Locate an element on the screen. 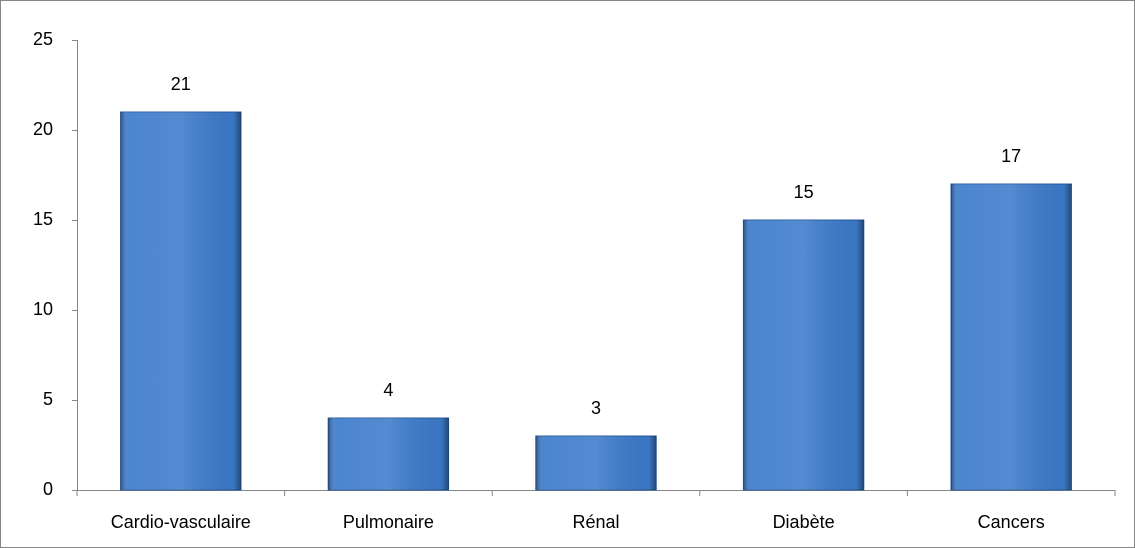 The width and height of the screenshot is (1135, 548). x-tick-label: Rénal is located at coordinates (595, 522).